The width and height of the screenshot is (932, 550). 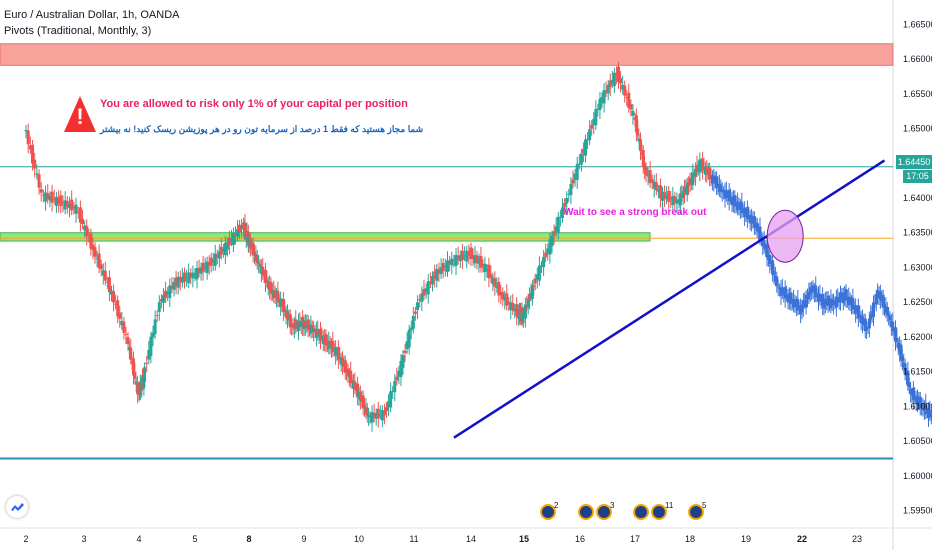 What do you see at coordinates (917, 233) in the screenshot?
I see `price-tick-label: 1.63500` at bounding box center [917, 233].